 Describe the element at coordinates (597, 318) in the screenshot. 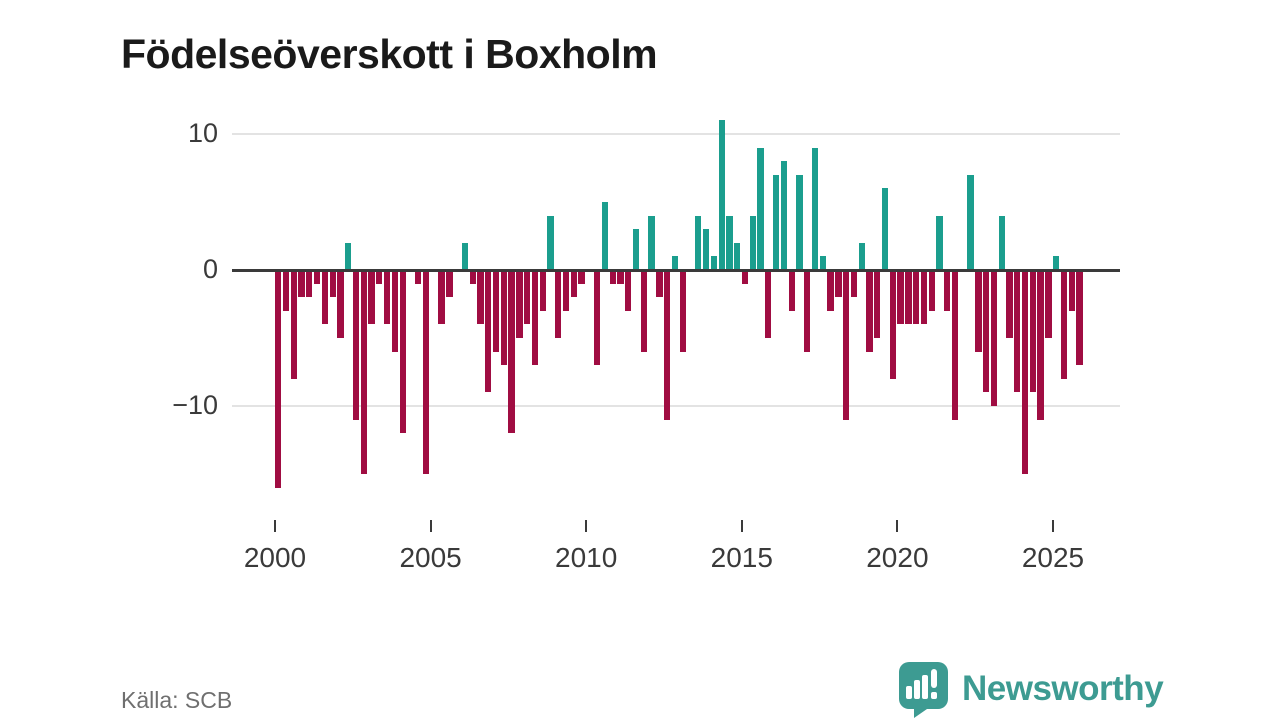

I see `bar-2010-q2` at that location.